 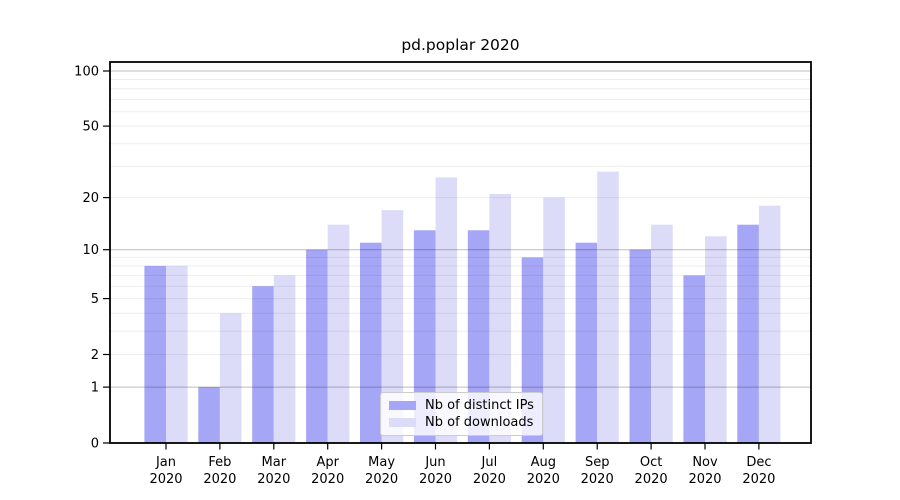 What do you see at coordinates (769, 324) in the screenshot?
I see `bar-downloads-dec` at bounding box center [769, 324].